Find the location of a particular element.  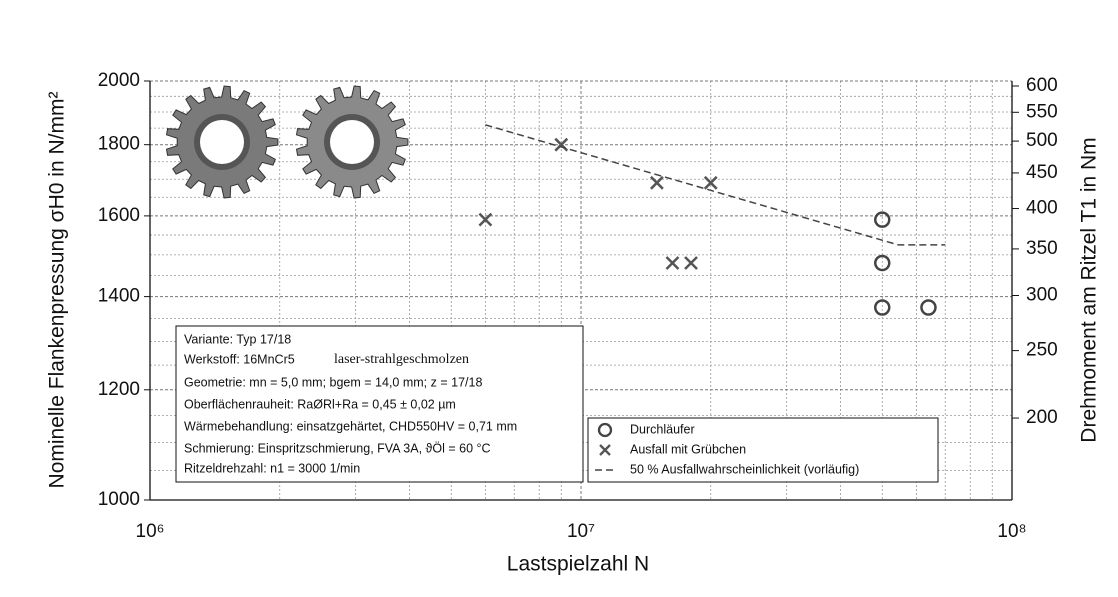

y-tick-label: 1800 is located at coordinates (119, 144).